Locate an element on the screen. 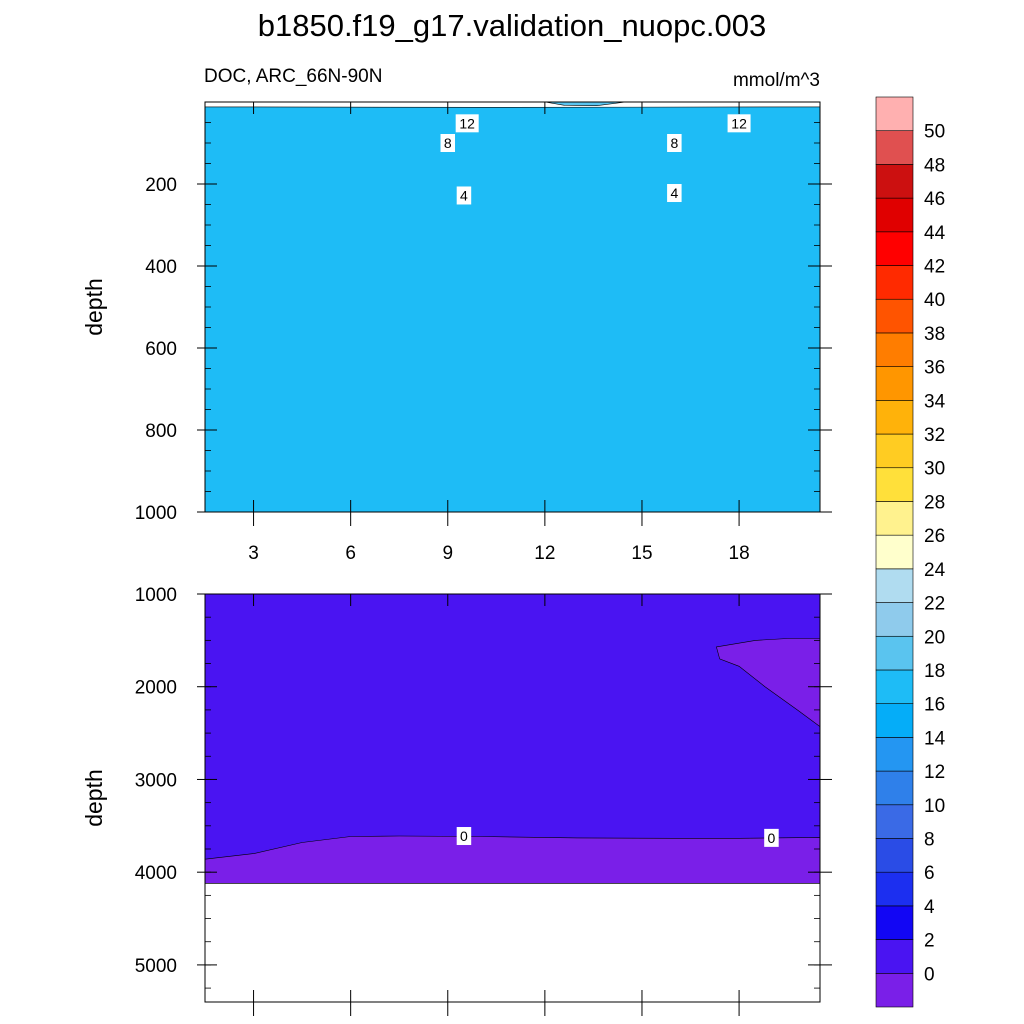 This screenshot has width=1024, height=1024. variable-region-label: DOC, ARC_66N-90N is located at coordinates (293, 76).